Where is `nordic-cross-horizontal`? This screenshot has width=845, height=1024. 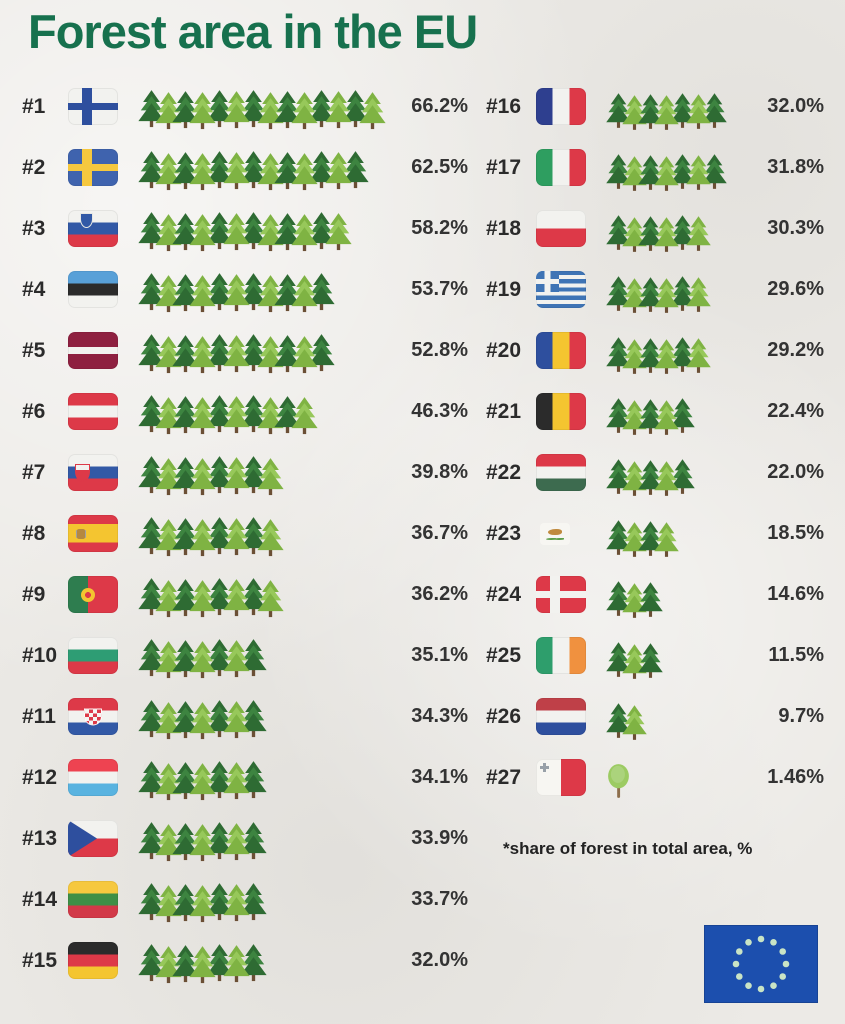
nordic-cross-horizontal is located at coordinates (561, 594).